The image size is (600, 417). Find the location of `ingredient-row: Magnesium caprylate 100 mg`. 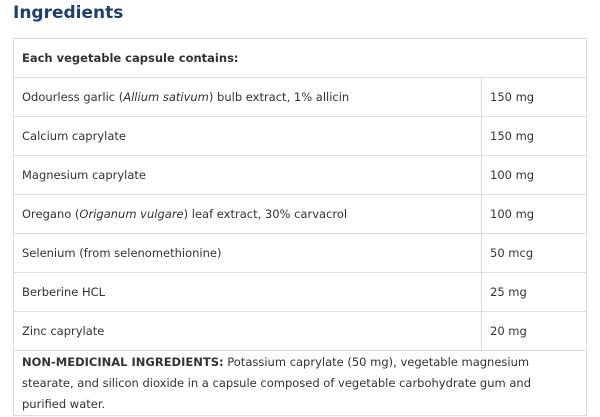

ingredient-row: Magnesium caprylate 100 mg is located at coordinates (300, 175).